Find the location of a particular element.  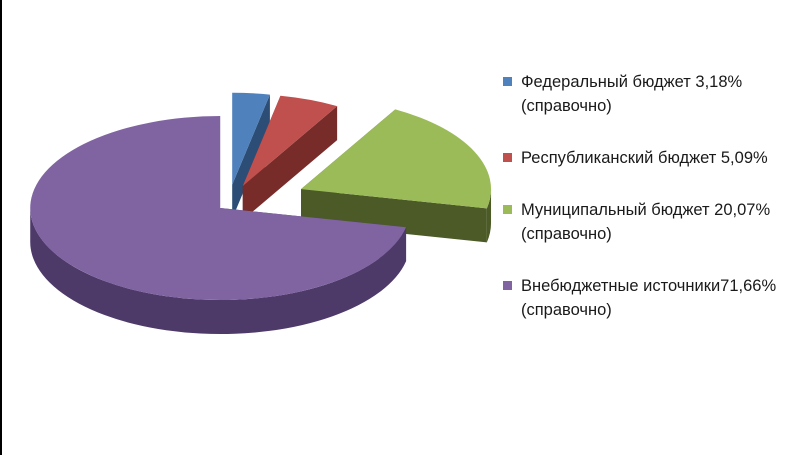

legend-item-offbudget: Внебюджетные источники71,66%(справочно) is located at coordinates (650, 298).